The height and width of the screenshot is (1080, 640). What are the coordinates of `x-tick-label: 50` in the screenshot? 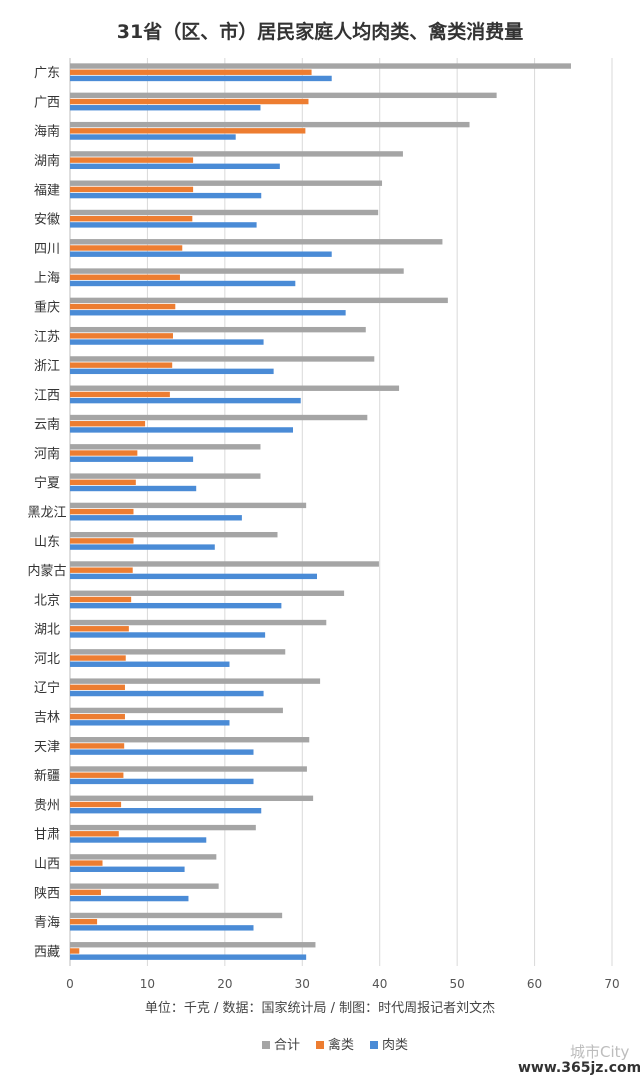 It's located at (457, 984).